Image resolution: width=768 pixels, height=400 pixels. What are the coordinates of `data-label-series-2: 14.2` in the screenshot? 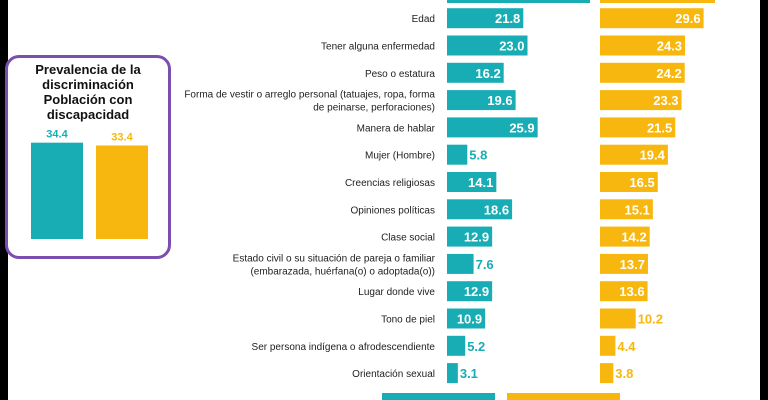 It's located at (633, 237).